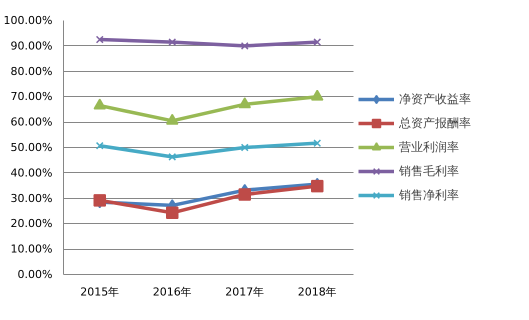 This screenshot has height=320, width=529. Describe the element at coordinates (31, 198) in the screenshot. I see `y-tick-label: 30.00%` at that location.